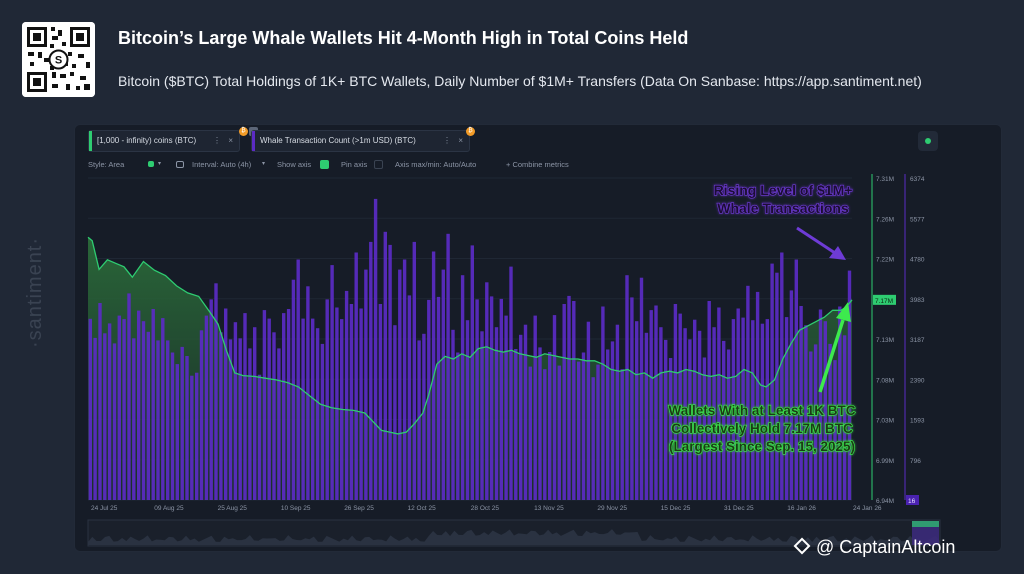 The width and height of the screenshot is (1024, 574). I want to click on pin-axis-checkbox, so click(378, 164).